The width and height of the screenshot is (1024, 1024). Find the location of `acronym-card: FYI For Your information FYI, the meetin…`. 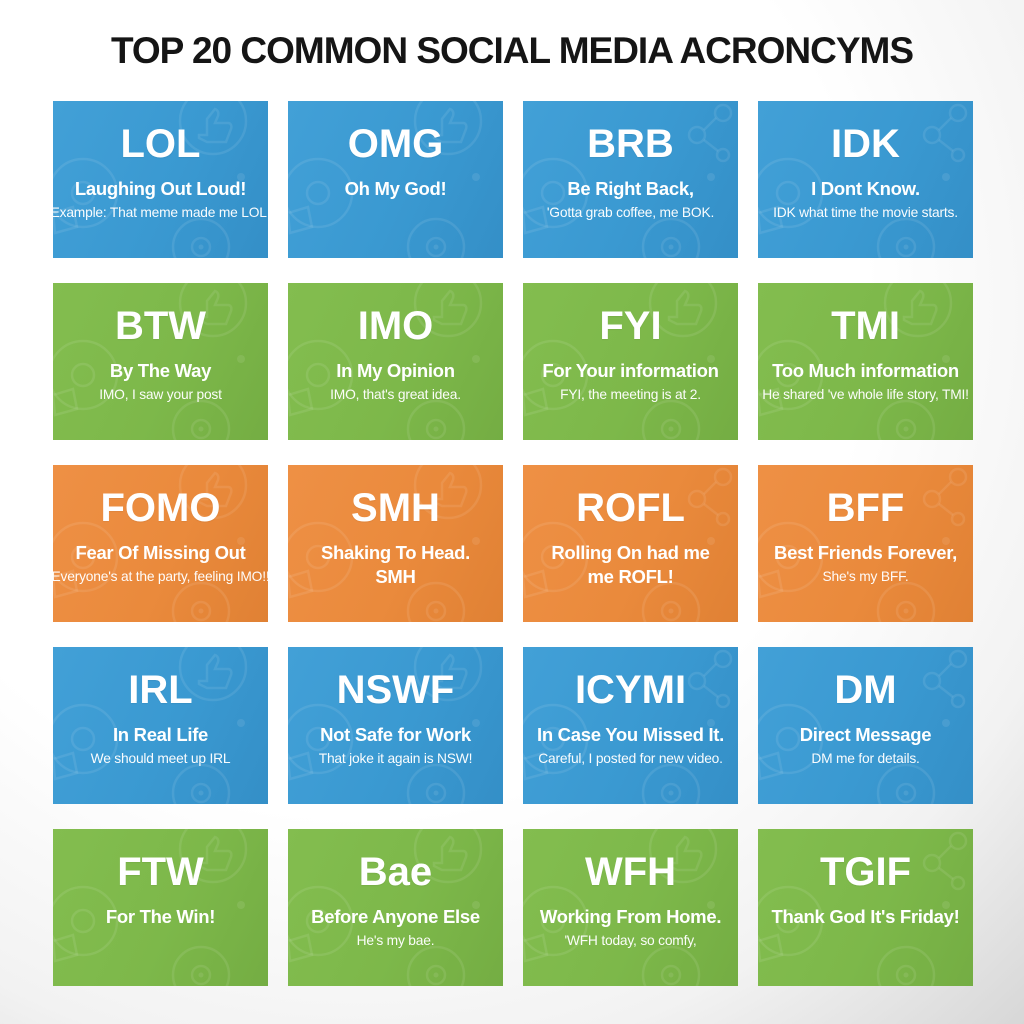

acronym-card: FYI For Your information FYI, the meetin… is located at coordinates (630, 361).